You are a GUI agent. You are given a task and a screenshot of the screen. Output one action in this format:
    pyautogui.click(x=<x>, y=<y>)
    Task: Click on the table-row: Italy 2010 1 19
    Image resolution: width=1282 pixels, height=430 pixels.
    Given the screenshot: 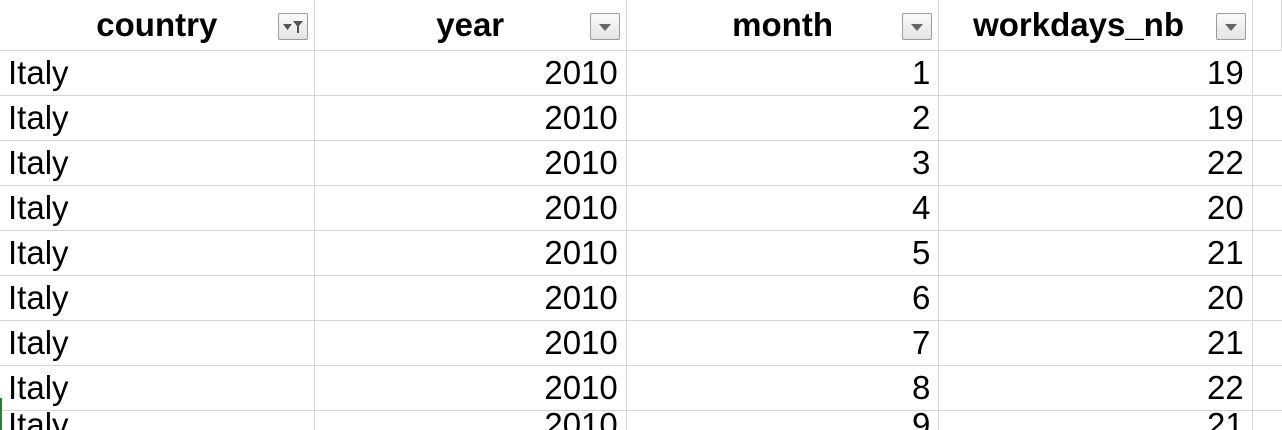 What is the action you would take?
    pyautogui.click(x=641, y=73)
    